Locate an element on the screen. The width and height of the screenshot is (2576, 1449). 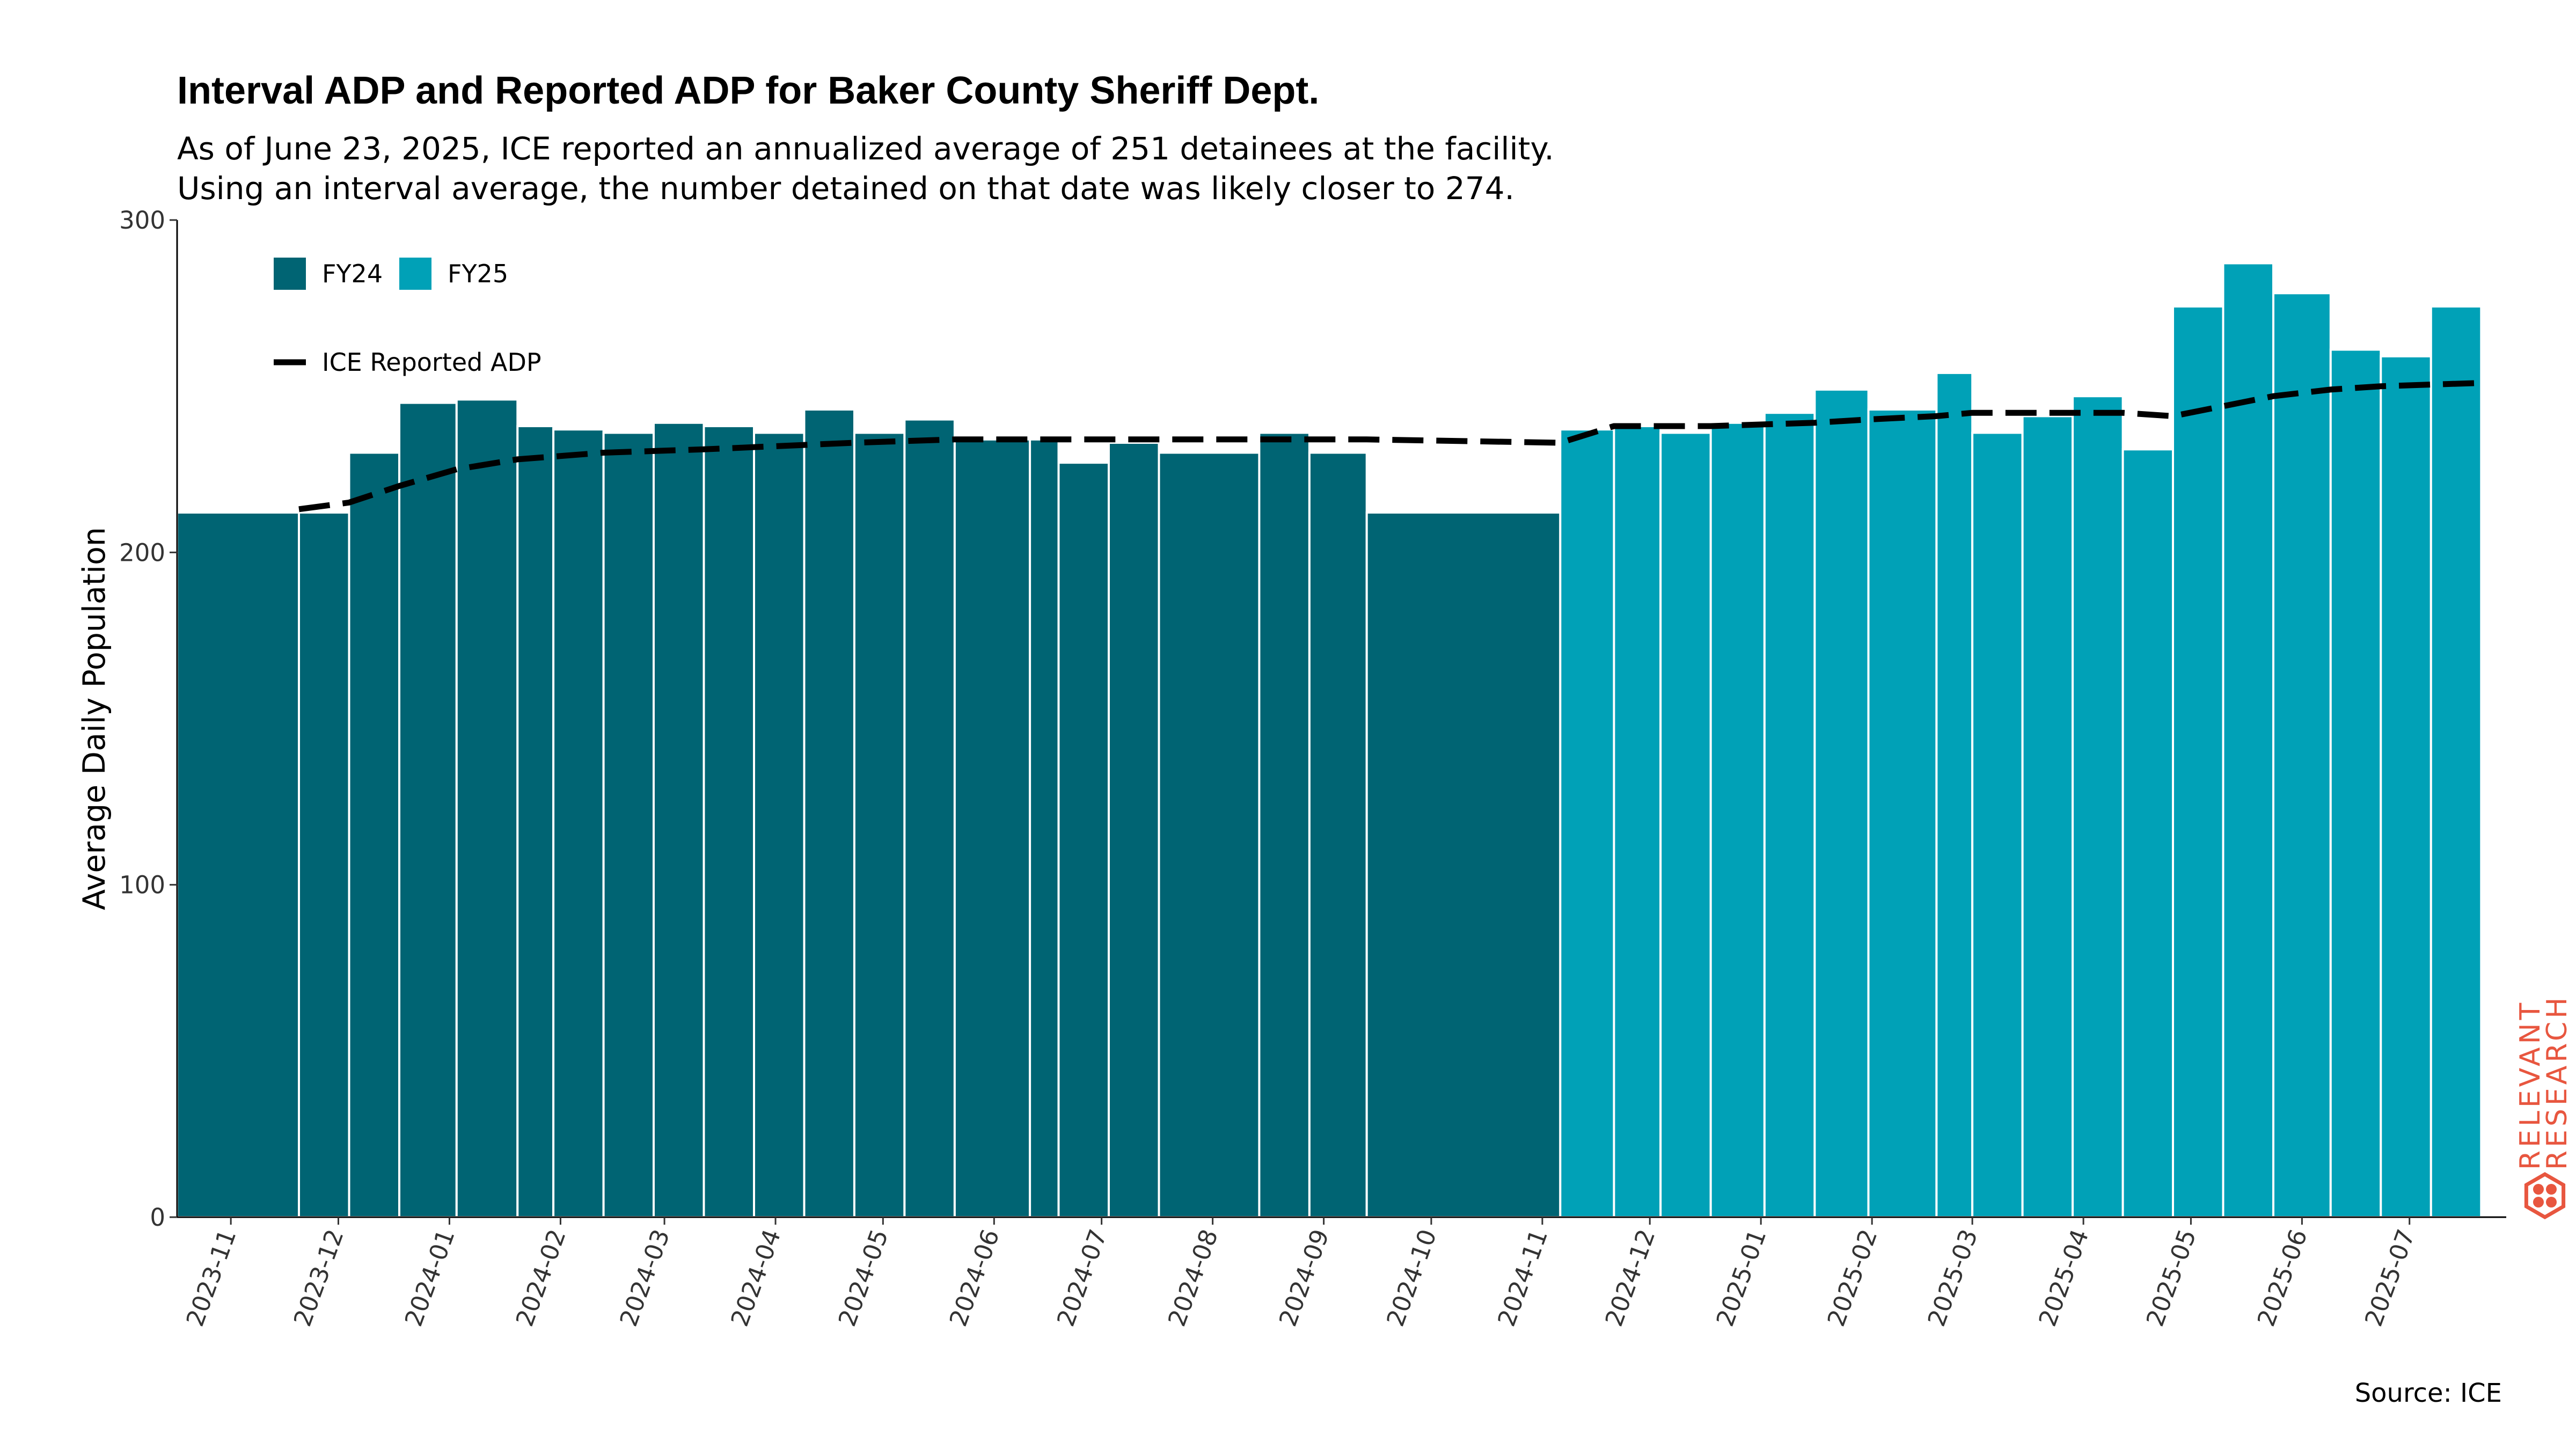
legend-label-fy25: FY25 is located at coordinates (478, 273).